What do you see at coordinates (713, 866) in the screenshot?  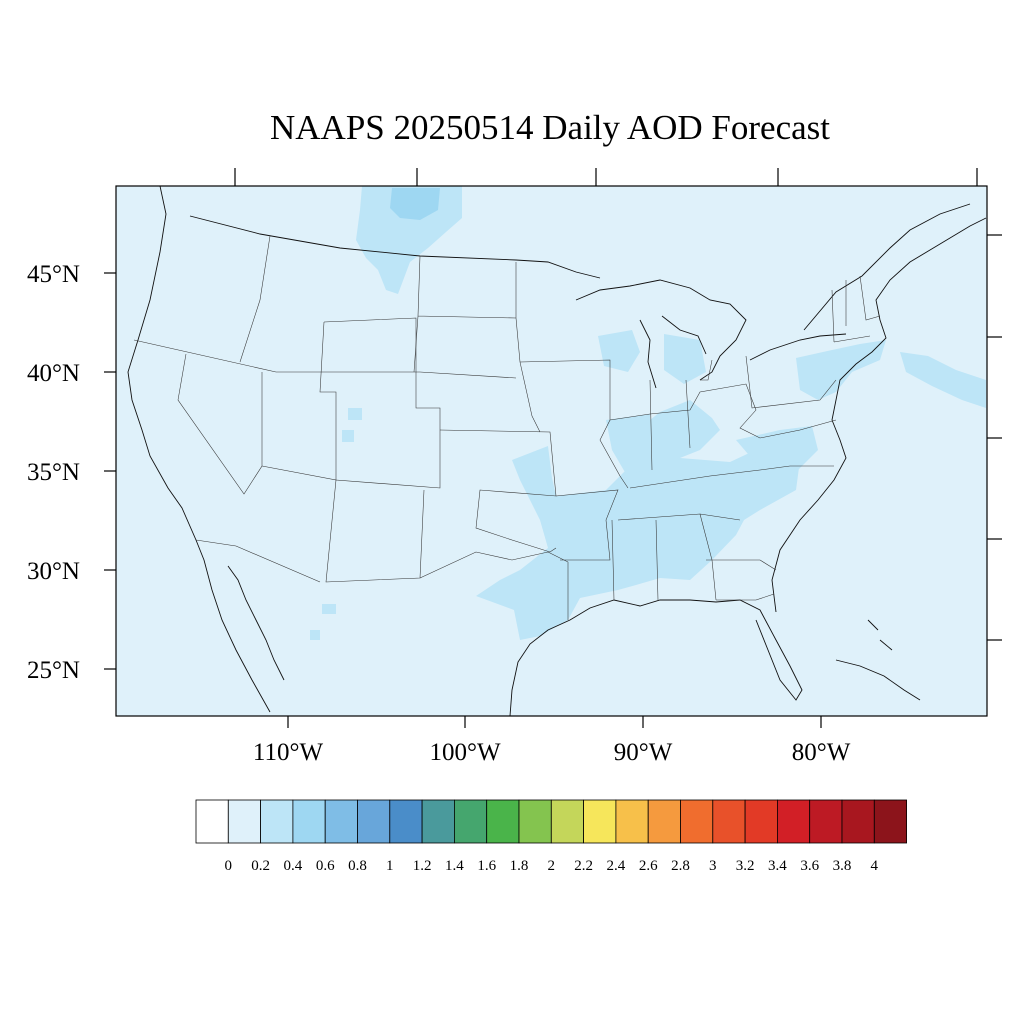 I see `colorbar-tick-label: 3` at bounding box center [713, 866].